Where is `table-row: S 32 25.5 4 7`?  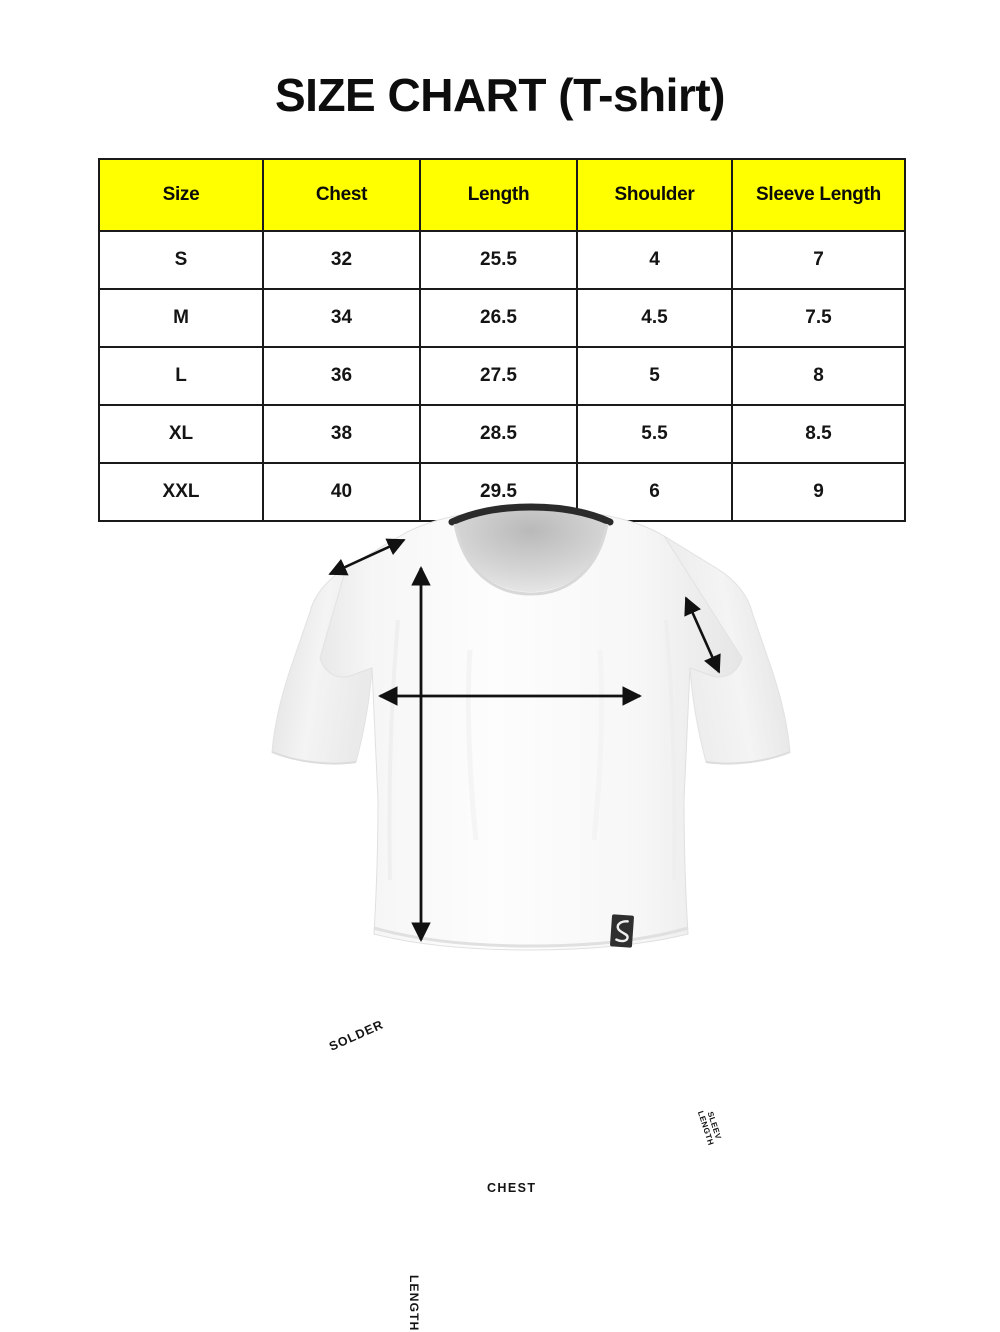
table-row: S 32 25.5 4 7 is located at coordinates (502, 260).